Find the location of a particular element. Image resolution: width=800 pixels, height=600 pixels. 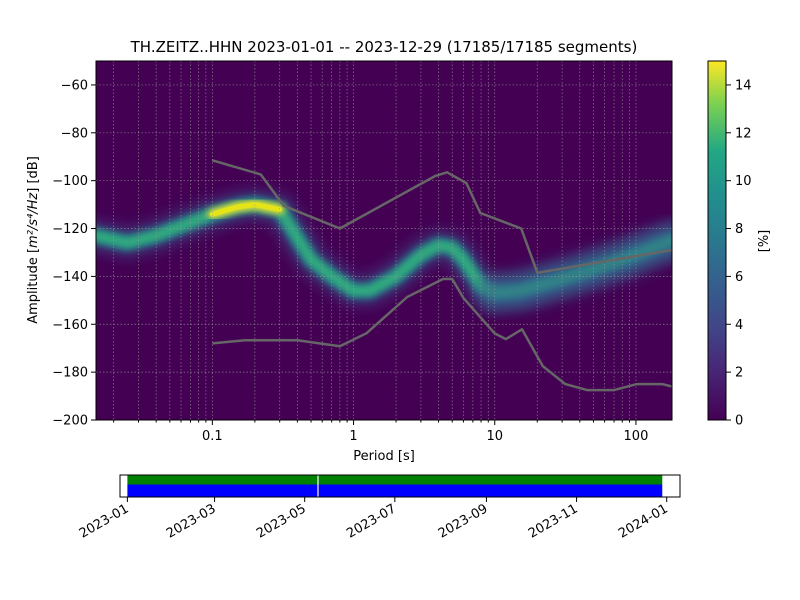

density-peak-core is located at coordinates (246, 209).